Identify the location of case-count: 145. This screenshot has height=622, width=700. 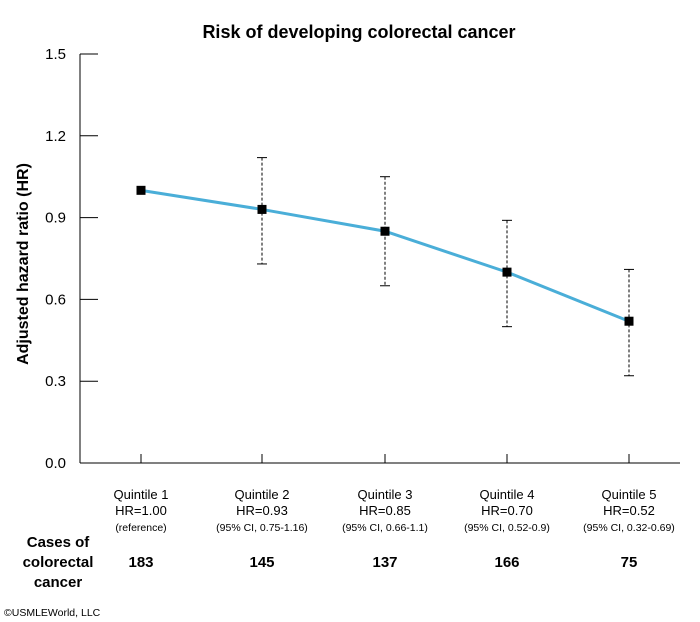
(261, 562).